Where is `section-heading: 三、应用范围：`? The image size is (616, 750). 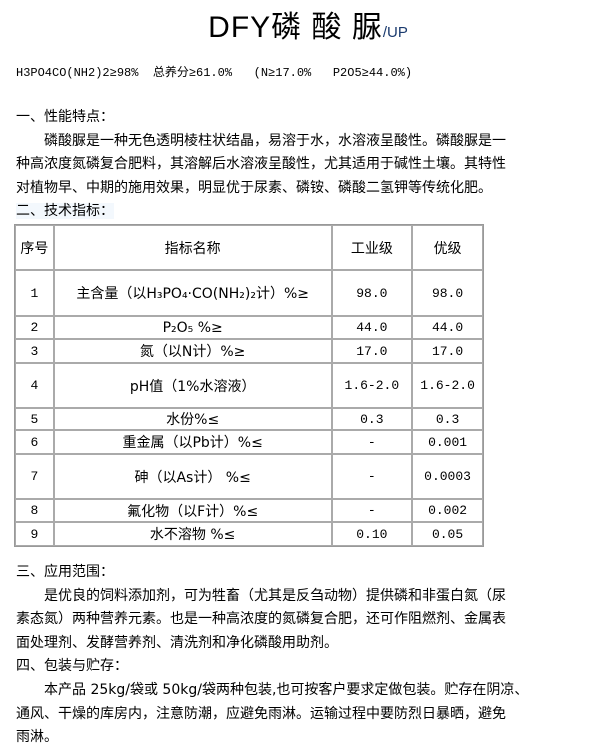 section-heading: 三、应用范围： is located at coordinates (65, 572).